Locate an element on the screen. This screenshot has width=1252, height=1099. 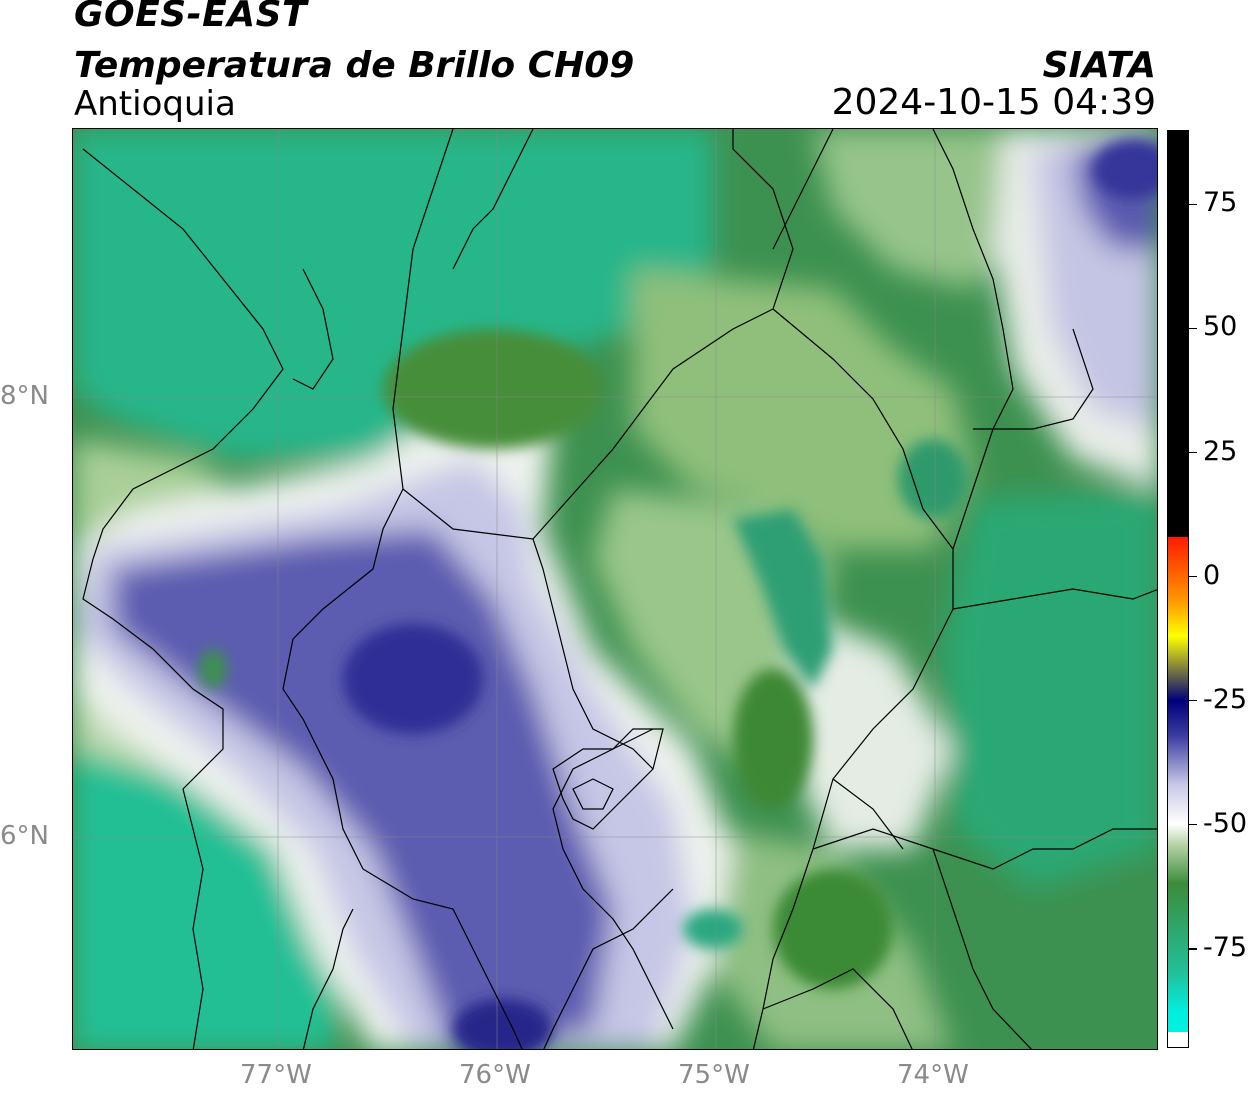
lat-tick: 8°N is located at coordinates (24, 396).